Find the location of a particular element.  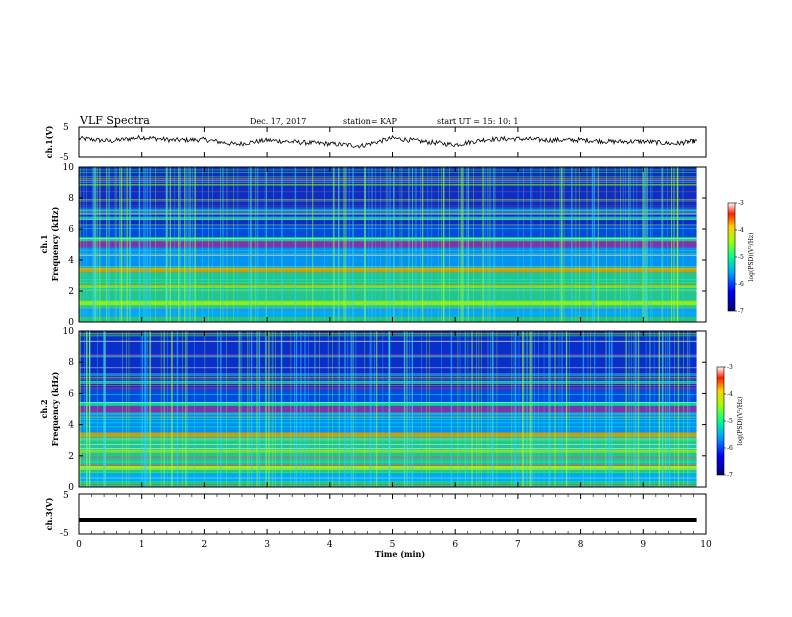

start-time-label: start UT = 15: 10: 1 is located at coordinates (477, 121).